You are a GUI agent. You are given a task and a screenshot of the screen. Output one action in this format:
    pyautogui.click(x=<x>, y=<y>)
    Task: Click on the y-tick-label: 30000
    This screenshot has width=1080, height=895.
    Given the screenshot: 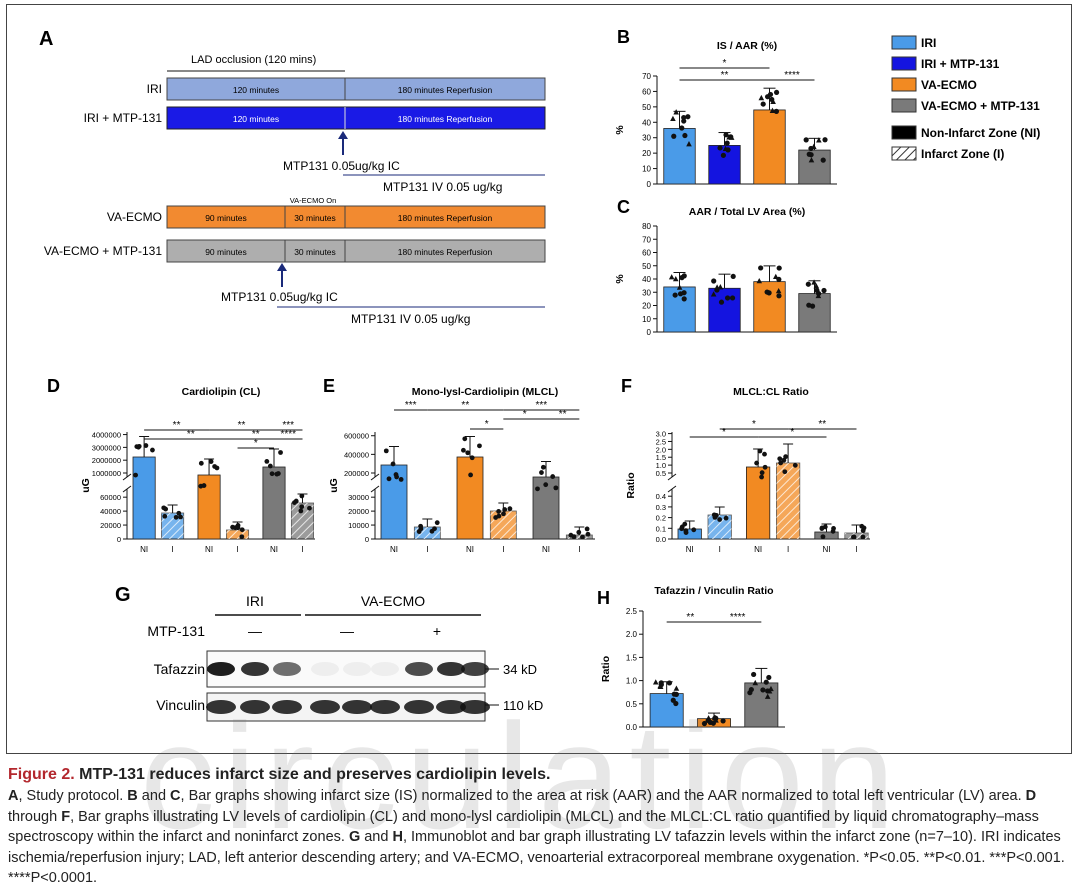 What is the action you would take?
    pyautogui.click(x=358, y=497)
    